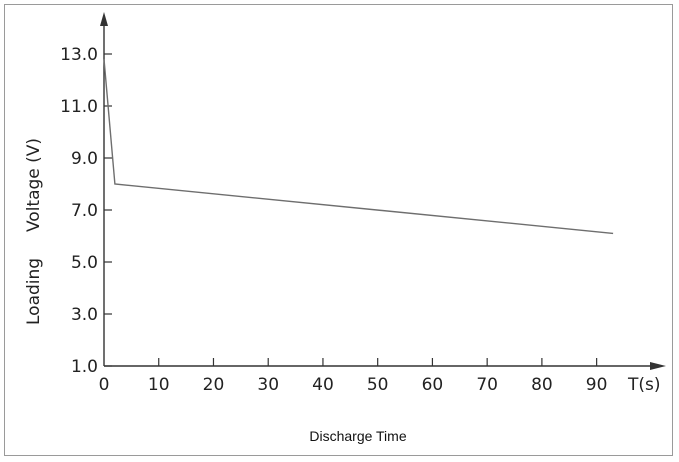 The width and height of the screenshot is (679, 462). I want to click on y-tick-label: 11.0, so click(79, 107).